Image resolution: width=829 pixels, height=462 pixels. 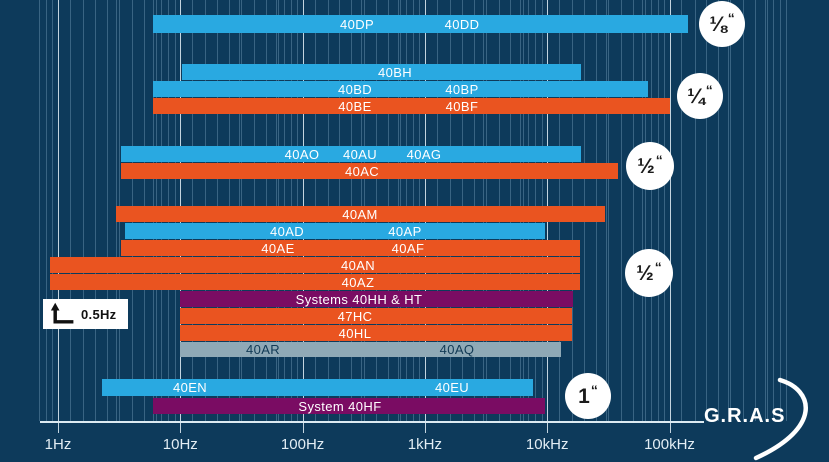 What do you see at coordinates (190, 387) in the screenshot?
I see `bar-label: 40EN` at bounding box center [190, 387].